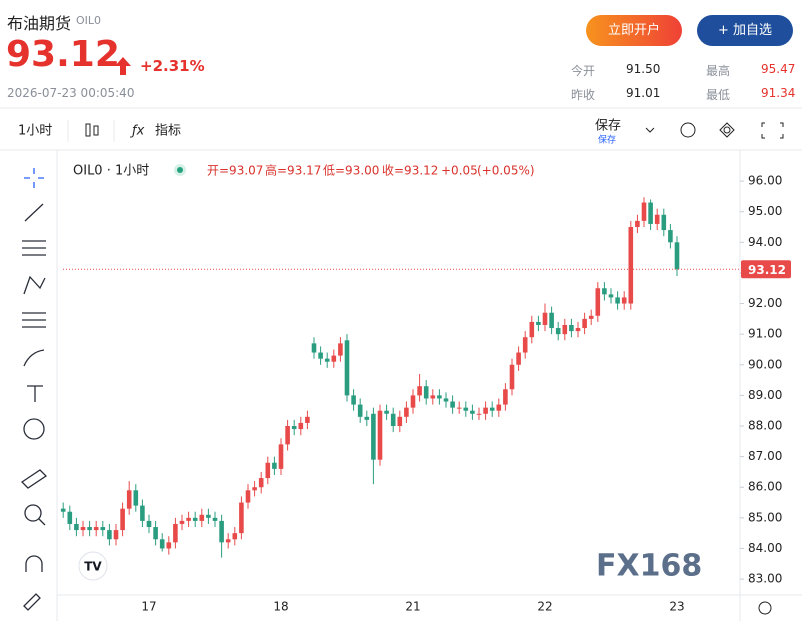 The image size is (802, 621). Describe the element at coordinates (649, 566) in the screenshot. I see `watermark: FX168` at that location.